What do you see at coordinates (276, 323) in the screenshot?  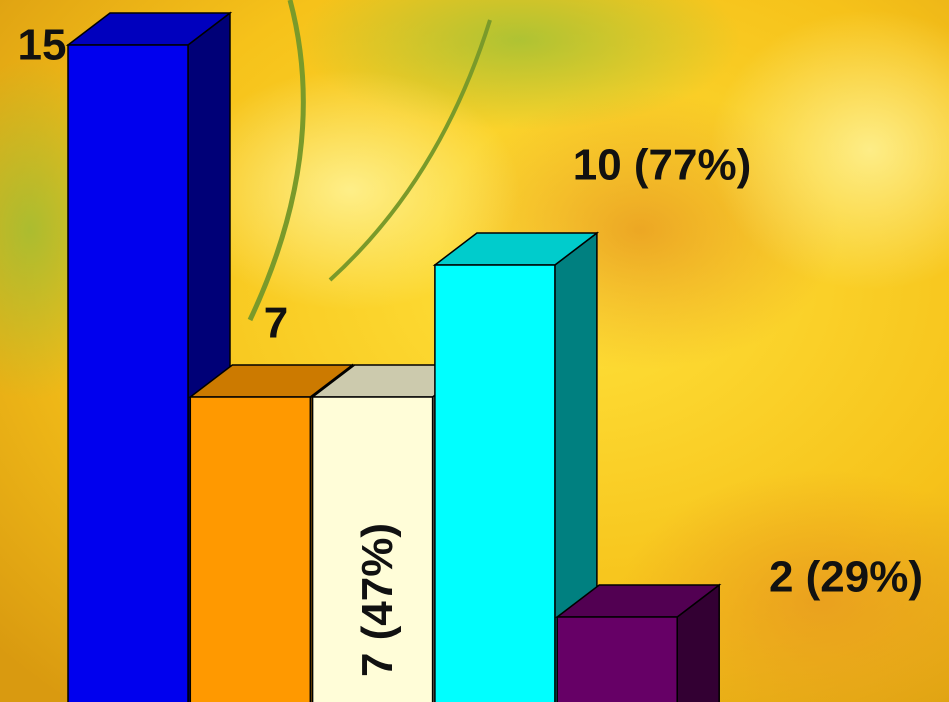 I see `value-label: 7` at bounding box center [276, 323].